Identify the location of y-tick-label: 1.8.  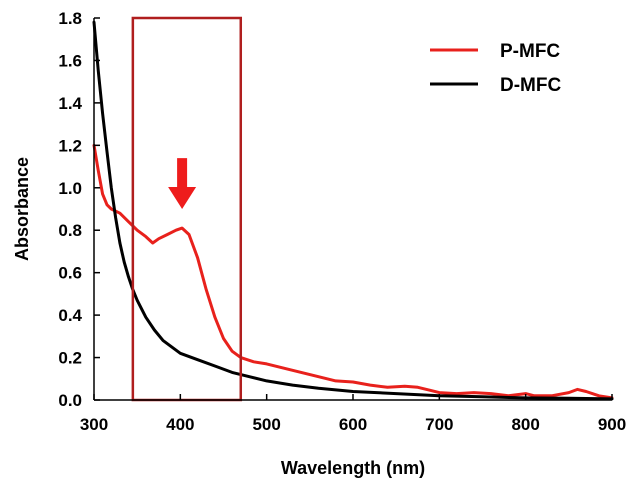
(70, 18).